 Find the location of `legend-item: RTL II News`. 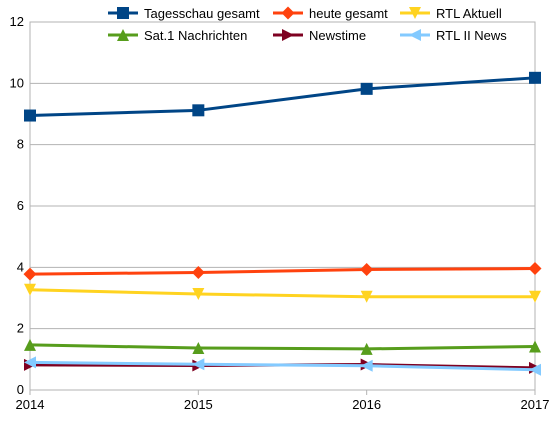

legend-item: RTL II News is located at coordinates (453, 35).